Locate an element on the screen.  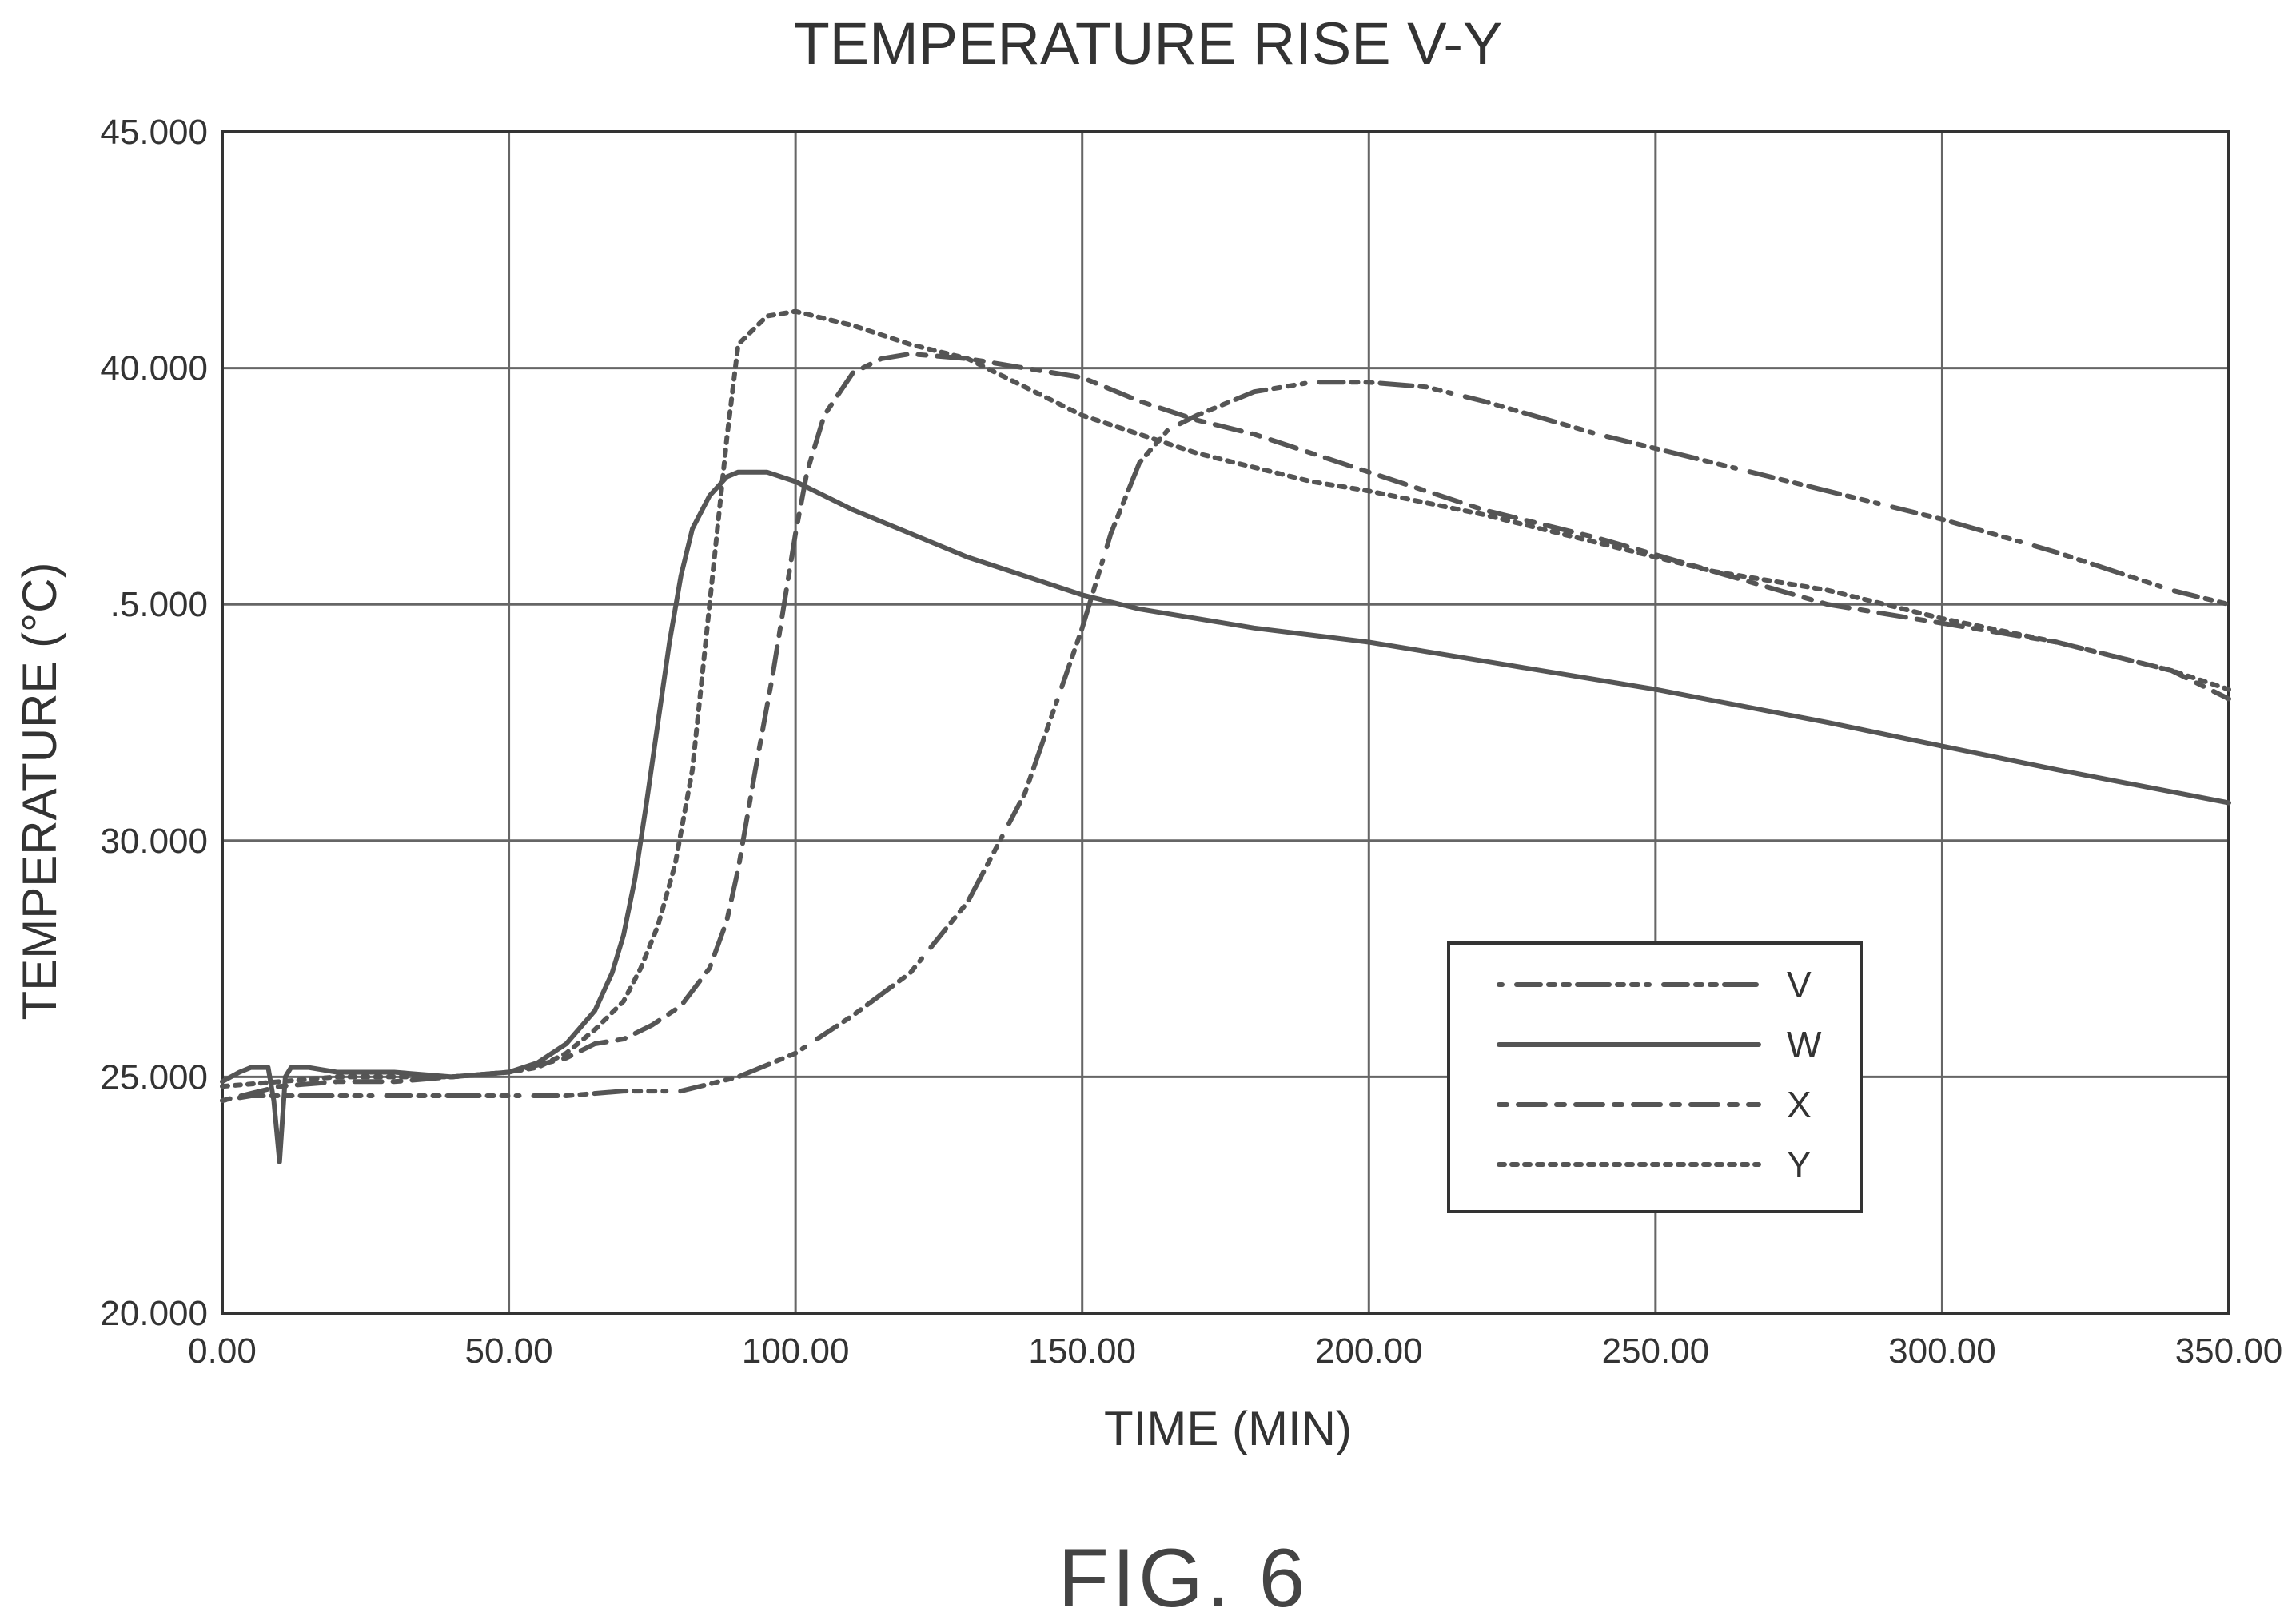
y-tick-label: .5.000 is located at coordinates (159, 604).